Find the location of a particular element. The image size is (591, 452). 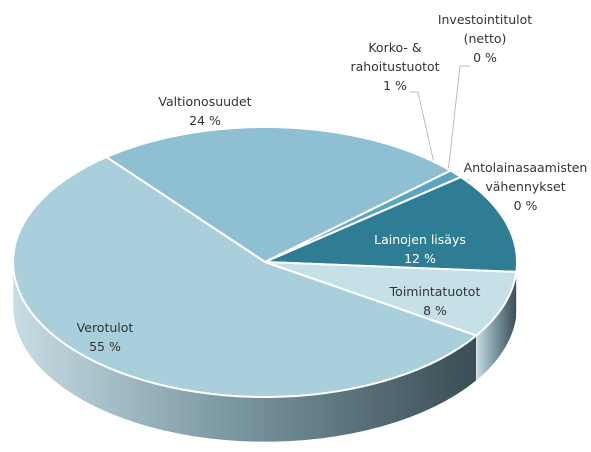

slice-value: 55 % is located at coordinates (105, 346).